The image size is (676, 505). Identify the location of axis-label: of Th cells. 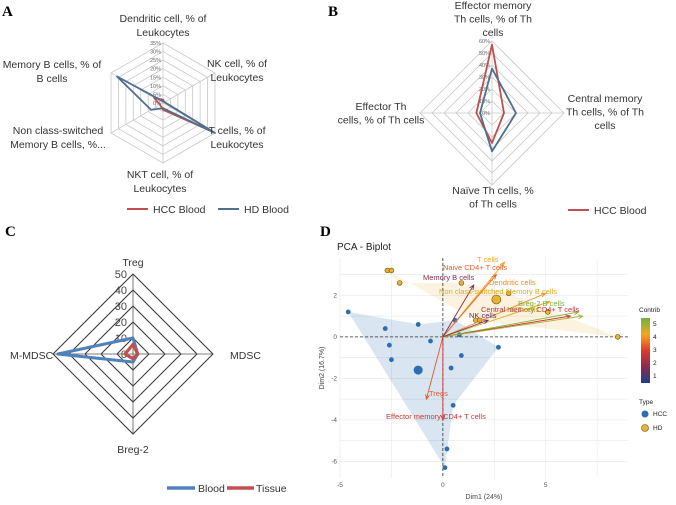
(493, 205).